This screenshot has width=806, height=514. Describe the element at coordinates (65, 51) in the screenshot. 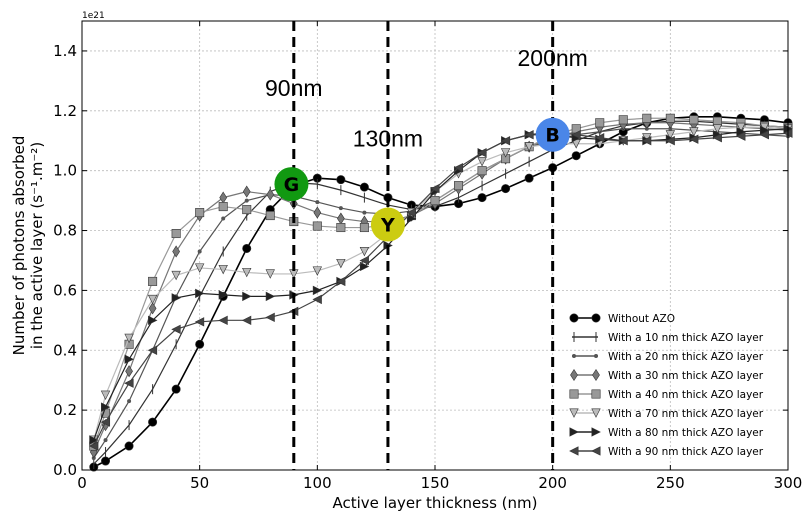

I see `y-tick-label: 1.4` at that location.